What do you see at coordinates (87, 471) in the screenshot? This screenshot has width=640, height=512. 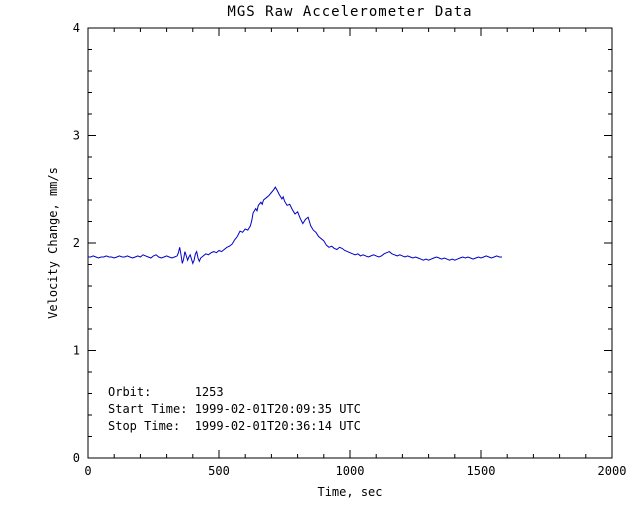 I see `x-tick-label: 0` at bounding box center [87, 471].